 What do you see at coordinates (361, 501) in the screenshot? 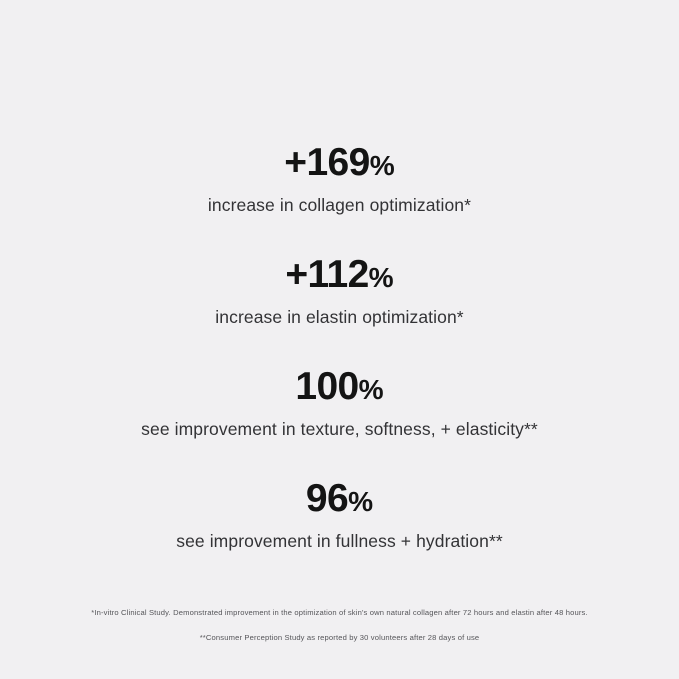
I see `percent-symbol-fullness: %` at bounding box center [361, 501].